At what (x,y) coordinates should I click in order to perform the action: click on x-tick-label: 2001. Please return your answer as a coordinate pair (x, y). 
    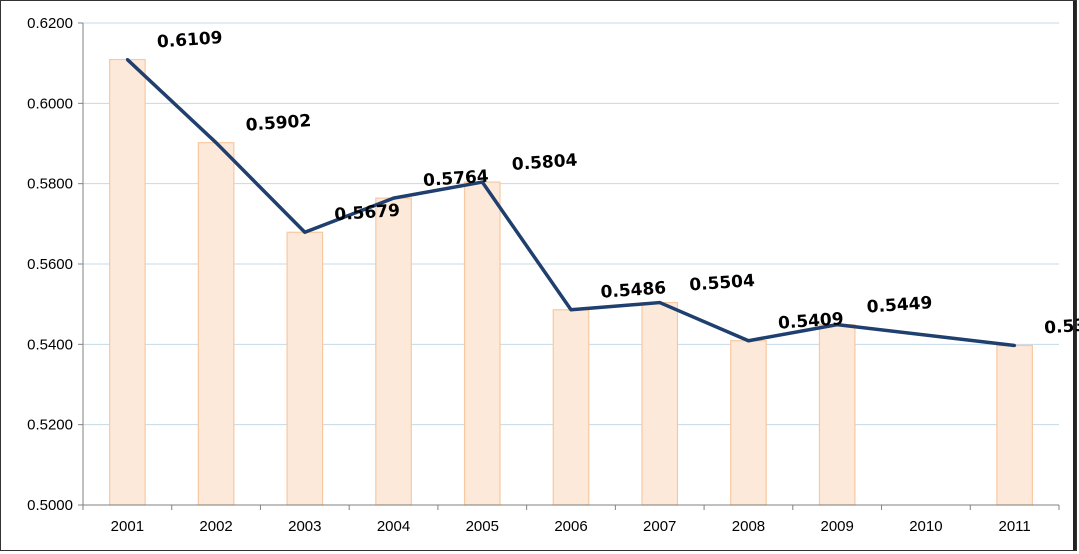
    Looking at the image, I should click on (127, 526).